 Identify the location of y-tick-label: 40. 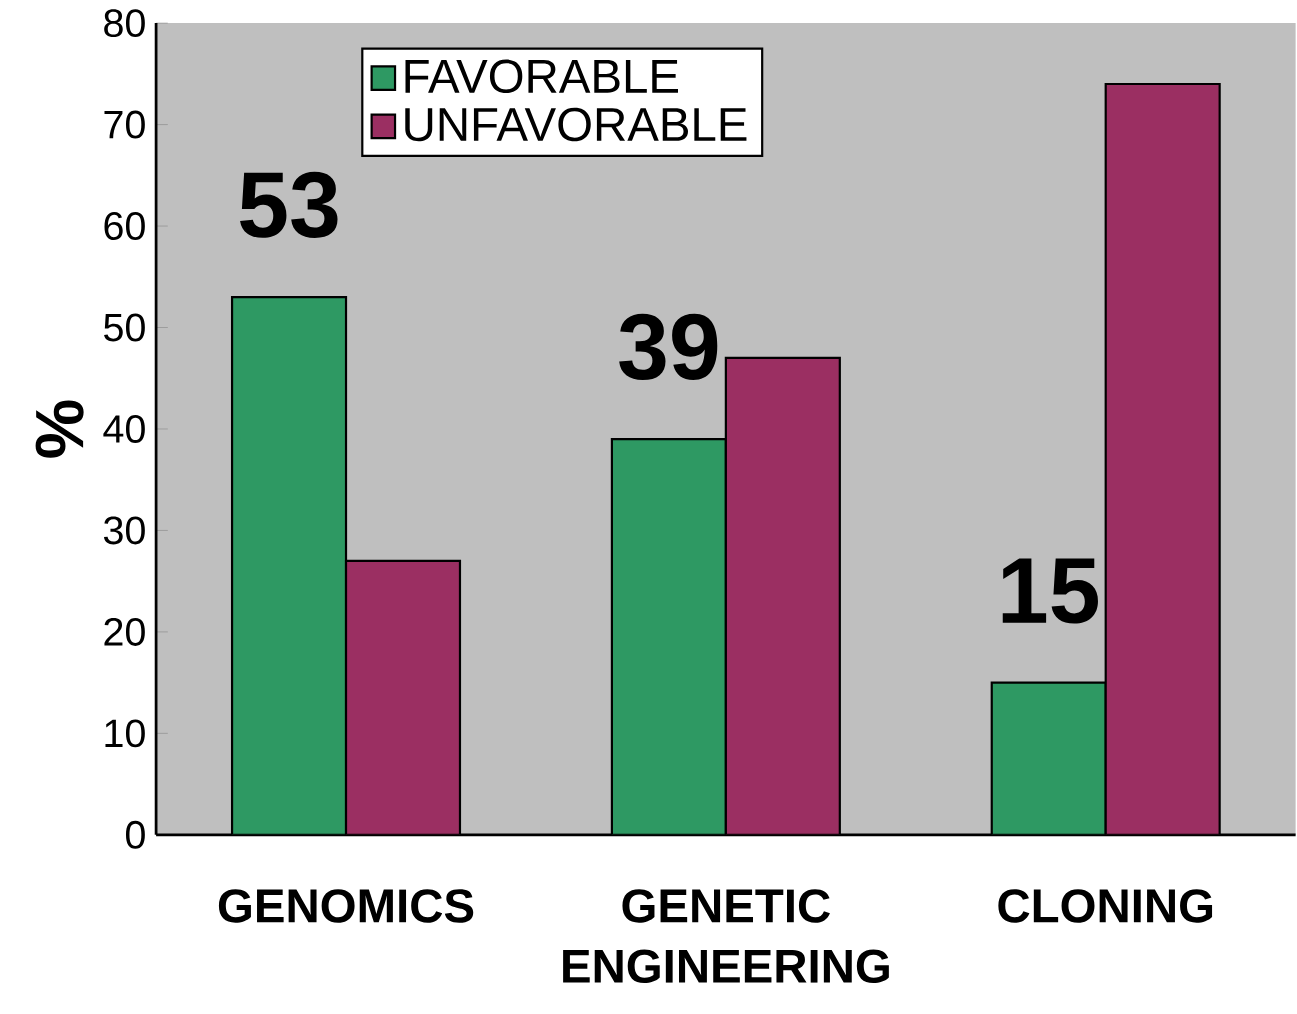
(124, 428).